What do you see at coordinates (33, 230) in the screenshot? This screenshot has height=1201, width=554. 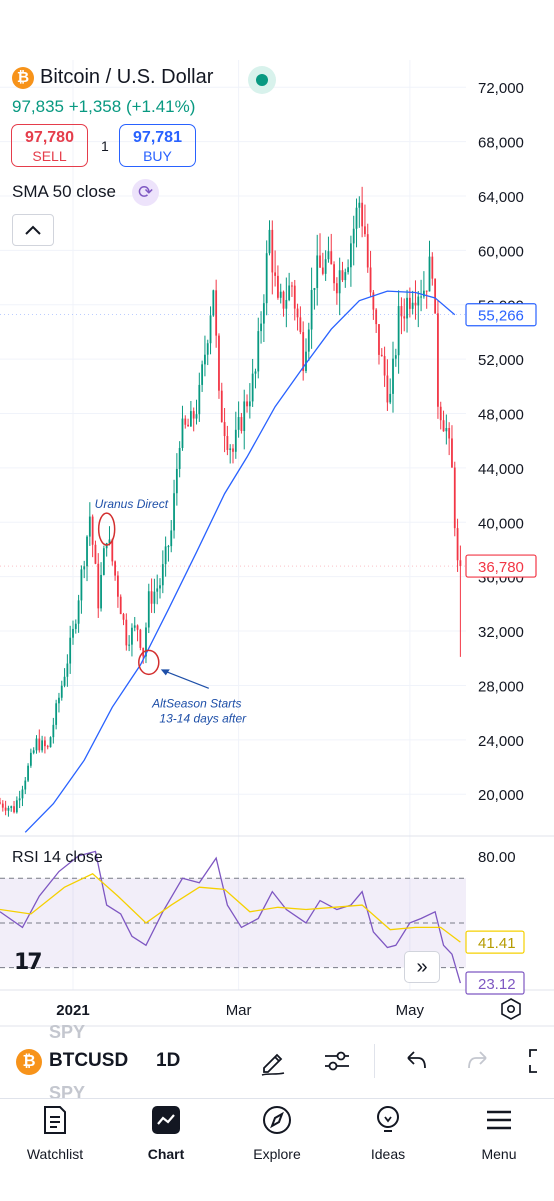 I see `collapse-legend-button` at bounding box center [33, 230].